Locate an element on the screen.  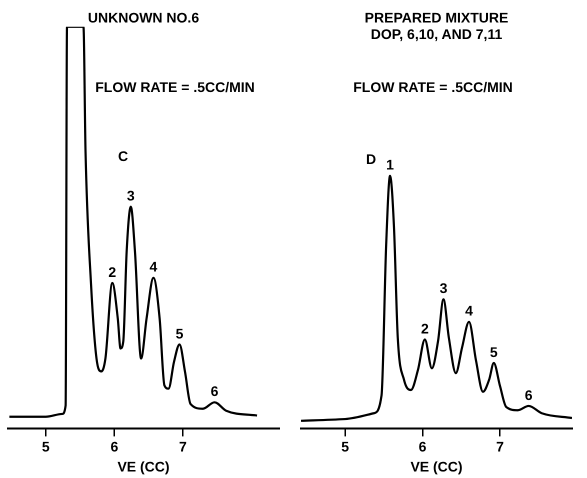
chart-subtitle: DOP, 6,10, AND 7,11 is located at coordinates (436, 34).